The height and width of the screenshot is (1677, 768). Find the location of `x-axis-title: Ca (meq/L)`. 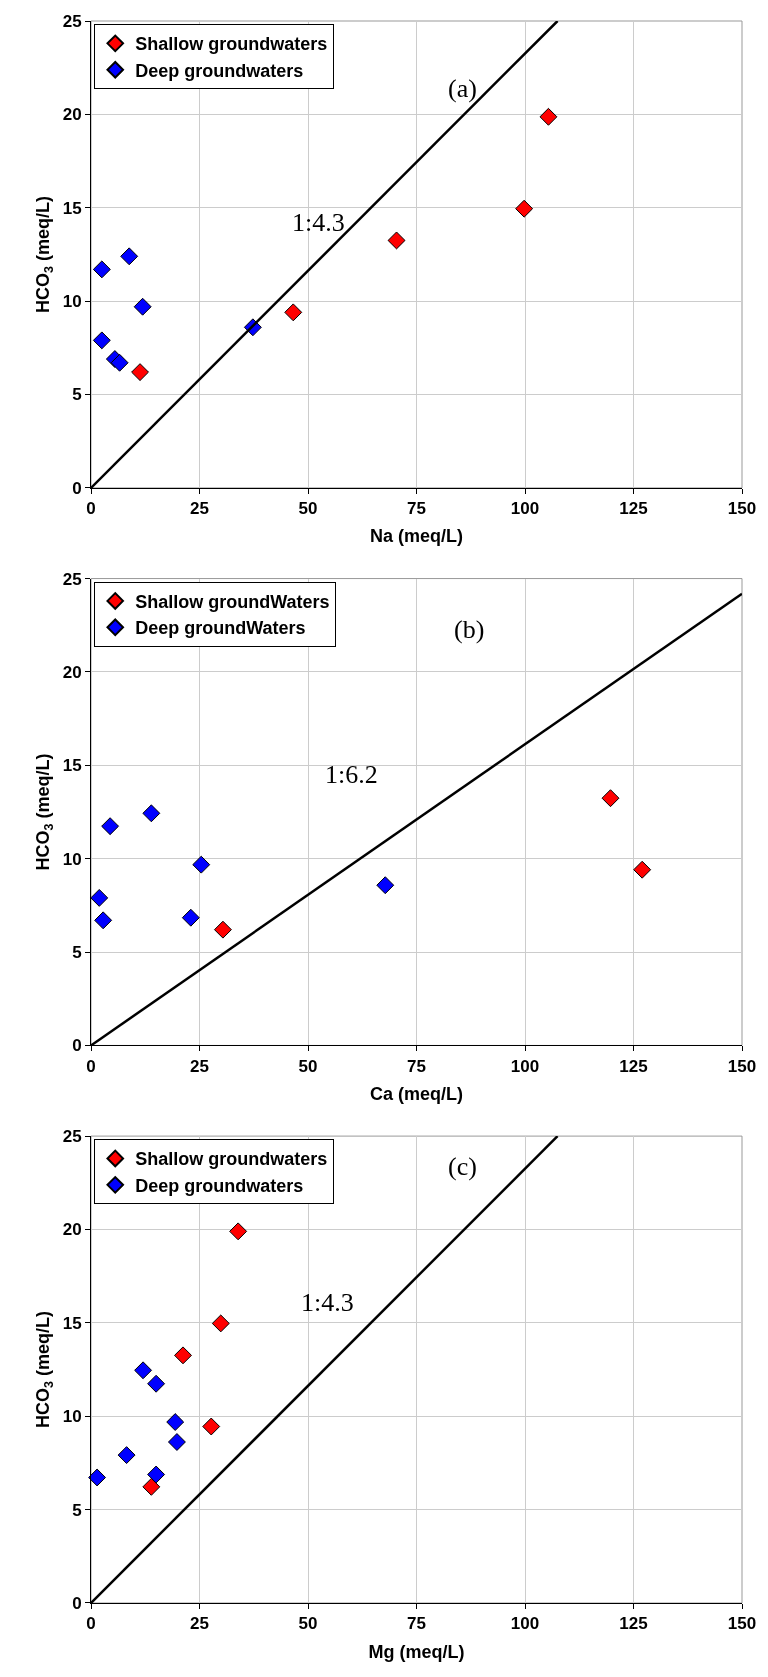

x-axis-title: Ca (meq/L) is located at coordinates (416, 1093).